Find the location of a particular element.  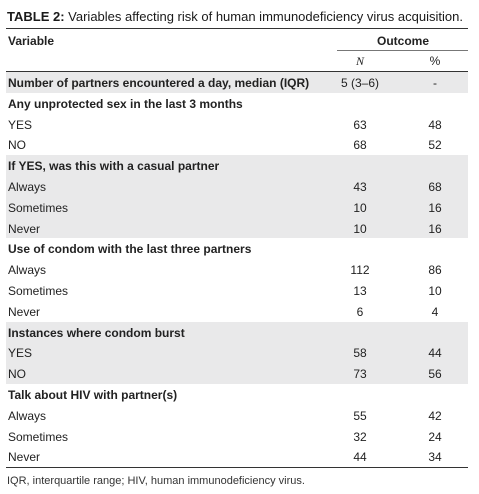

table-header: Variable Outcome is located at coordinates (237, 41).